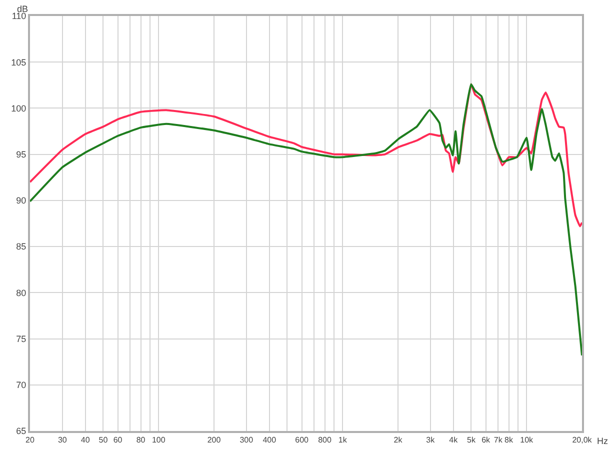 The height and width of the screenshot is (456, 614). I want to click on x-tick-label: 800, so click(325, 440).